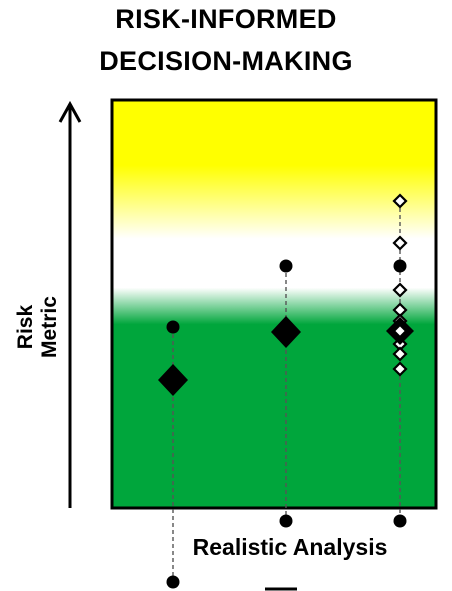 The width and height of the screenshot is (452, 591). I want to click on title-line-2: DECISION-MAKING, so click(226, 61).